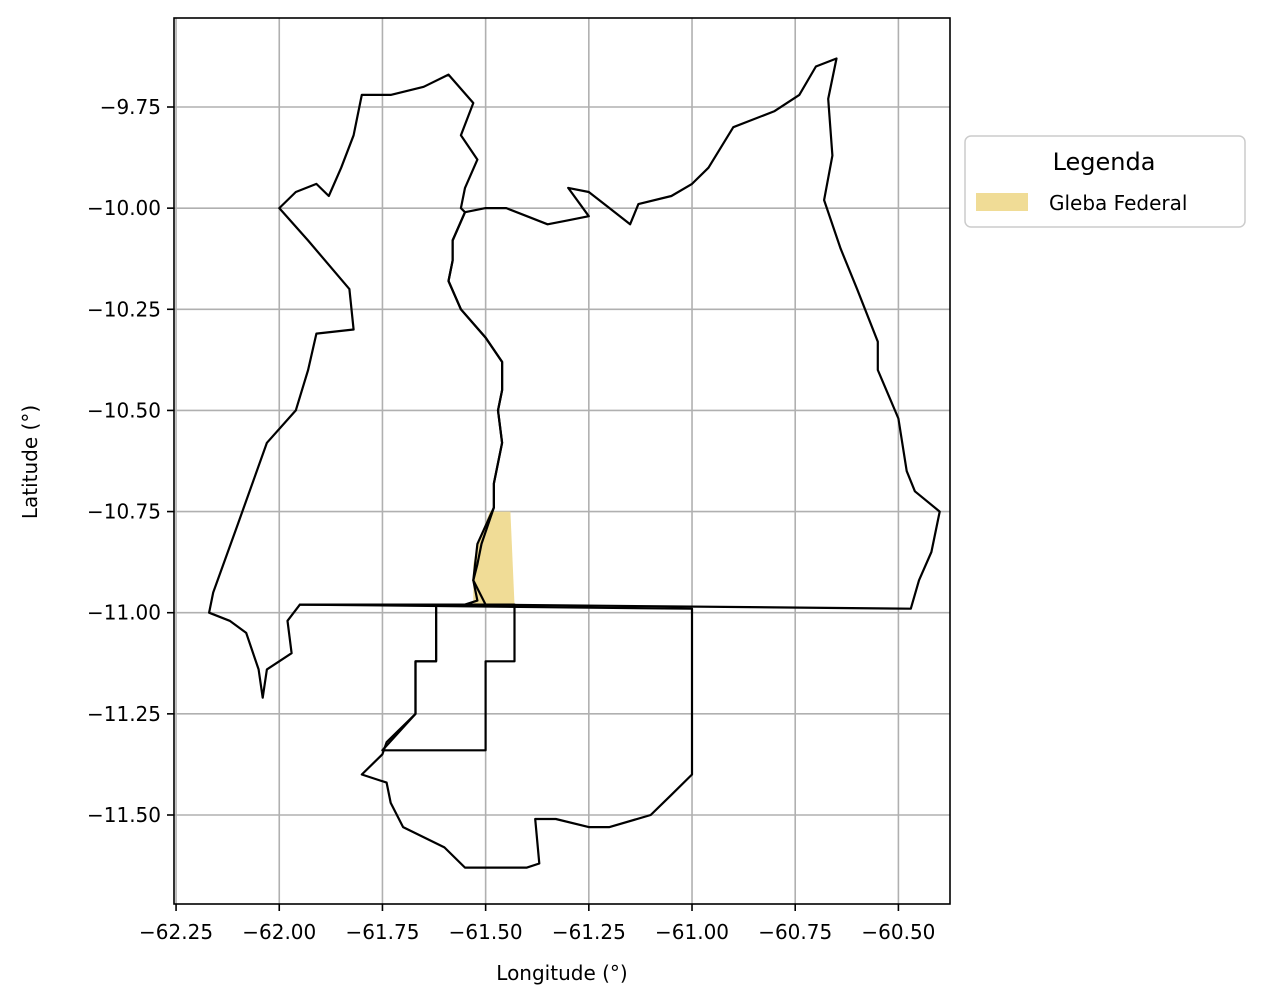  Describe the element at coordinates (561, 973) in the screenshot. I see `x-axis-label: Longitude (°)` at that location.